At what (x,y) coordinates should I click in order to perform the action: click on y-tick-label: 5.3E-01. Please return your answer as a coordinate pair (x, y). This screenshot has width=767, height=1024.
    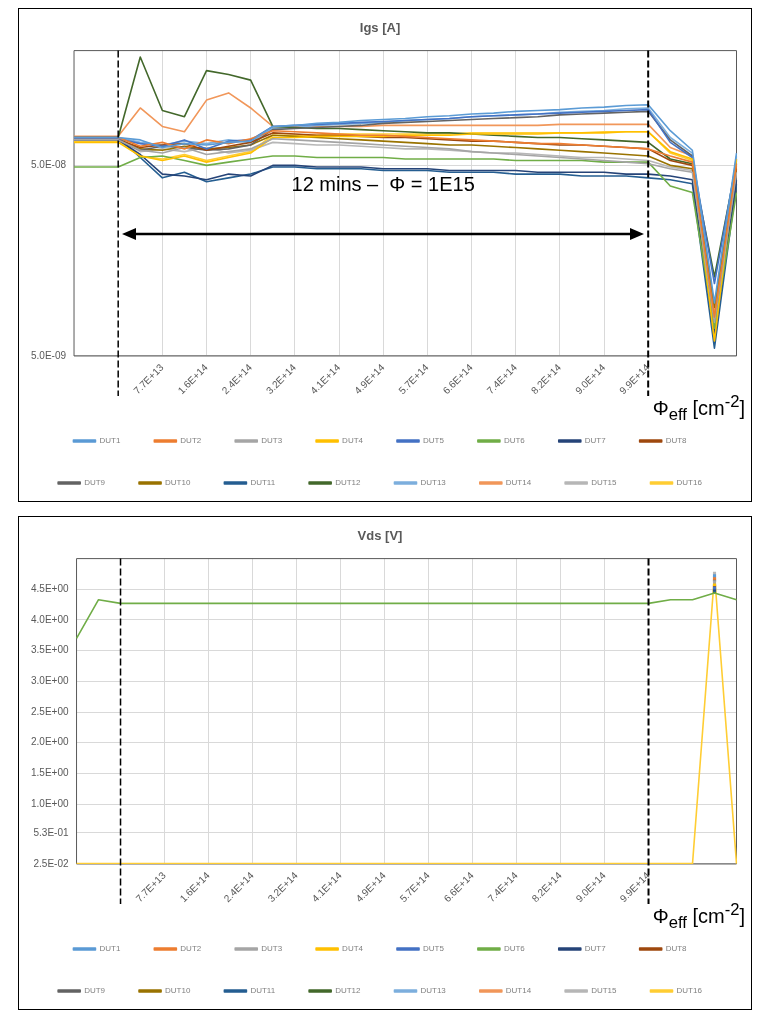
    Looking at the image, I should click on (51, 832).